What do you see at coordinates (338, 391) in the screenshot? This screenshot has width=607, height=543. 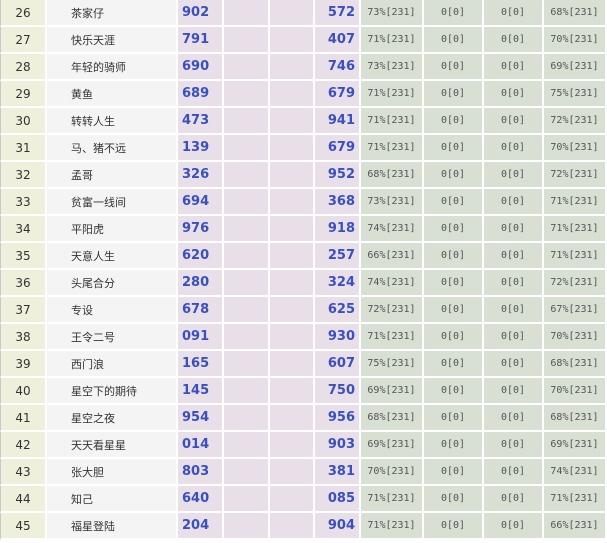 I see `number-b-cell: 750` at bounding box center [338, 391].